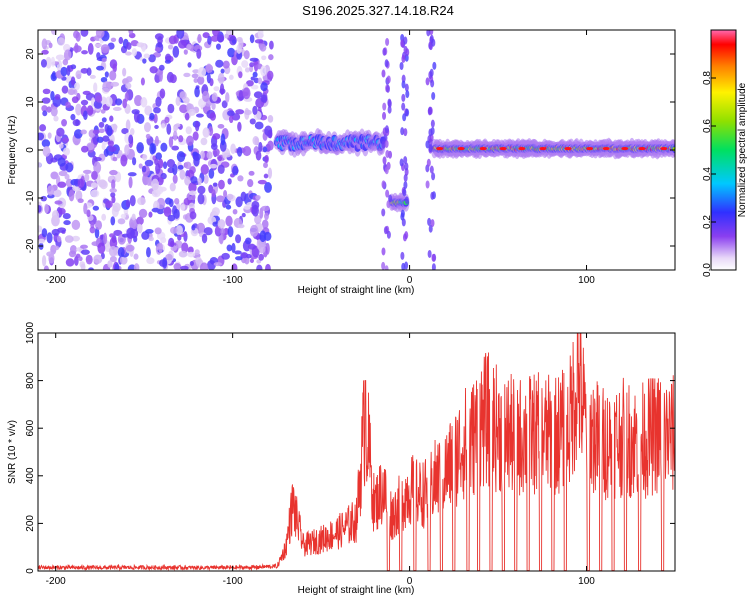 The height and width of the screenshot is (600, 750). What do you see at coordinates (356, 590) in the screenshot?
I see `snr-xlabel: Height of straight line (km)` at bounding box center [356, 590].